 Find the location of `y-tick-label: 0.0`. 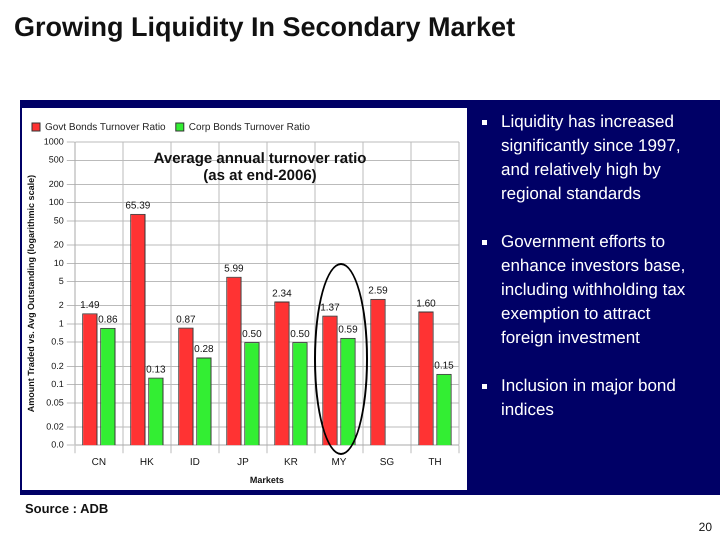

y-tick-label: 0.0 is located at coordinates (57, 445).